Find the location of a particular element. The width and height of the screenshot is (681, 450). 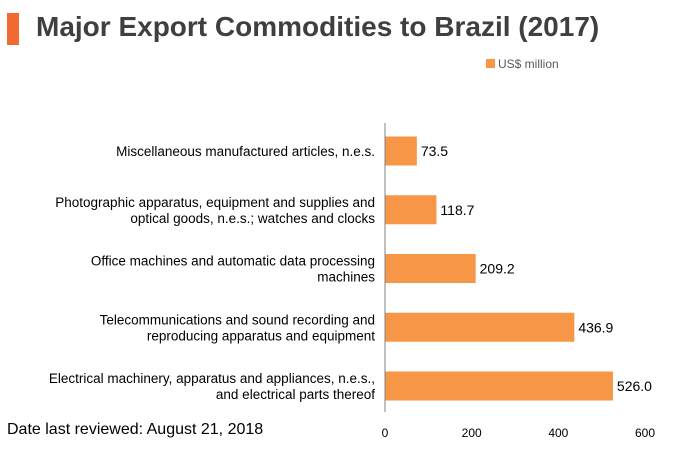

data-label: 209.2 is located at coordinates (497, 269).